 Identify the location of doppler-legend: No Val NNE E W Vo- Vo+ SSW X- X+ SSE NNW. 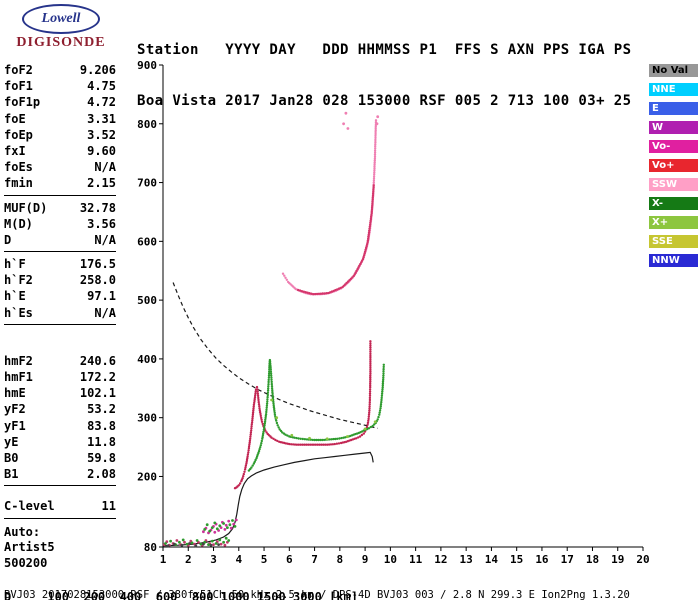
(673, 168).